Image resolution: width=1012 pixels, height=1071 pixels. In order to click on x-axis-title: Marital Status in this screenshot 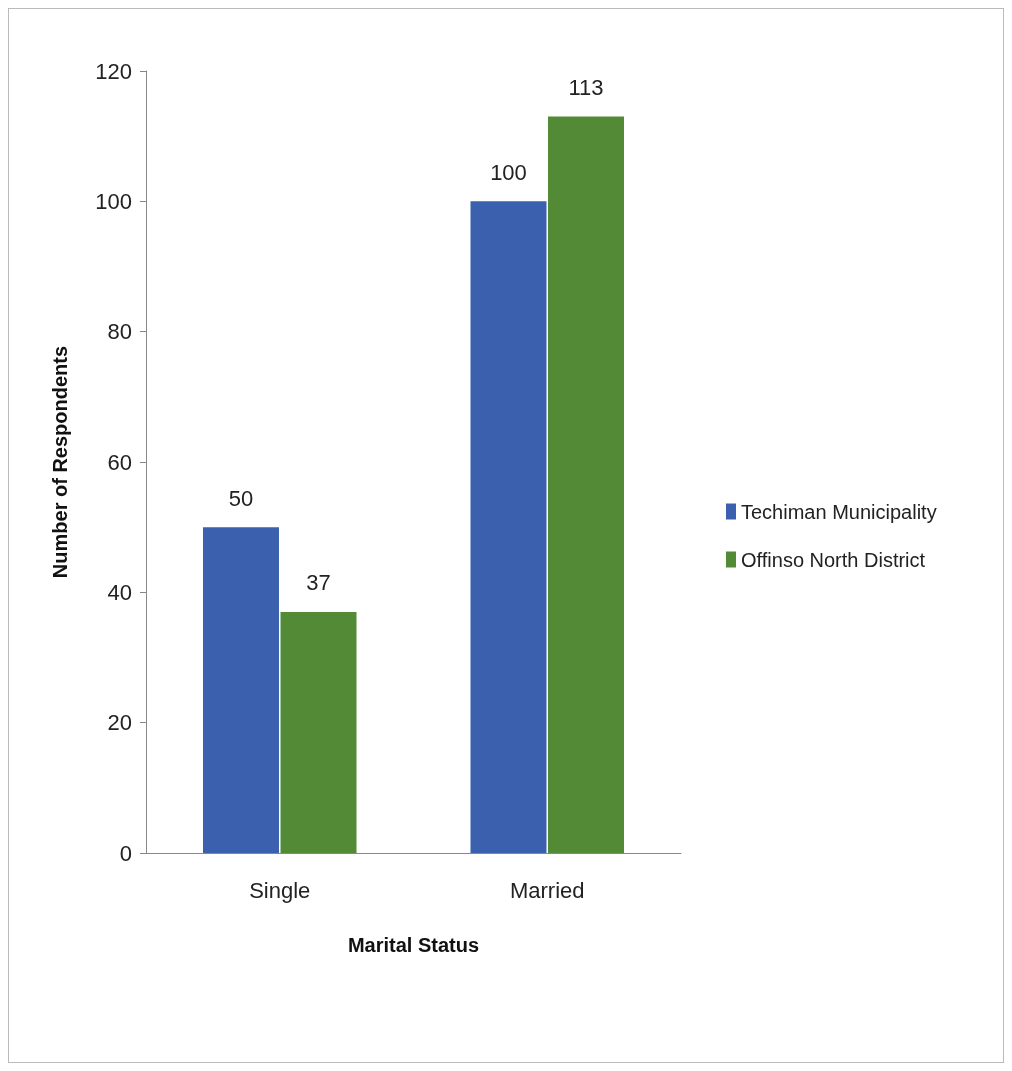, I will do `click(413, 945)`.